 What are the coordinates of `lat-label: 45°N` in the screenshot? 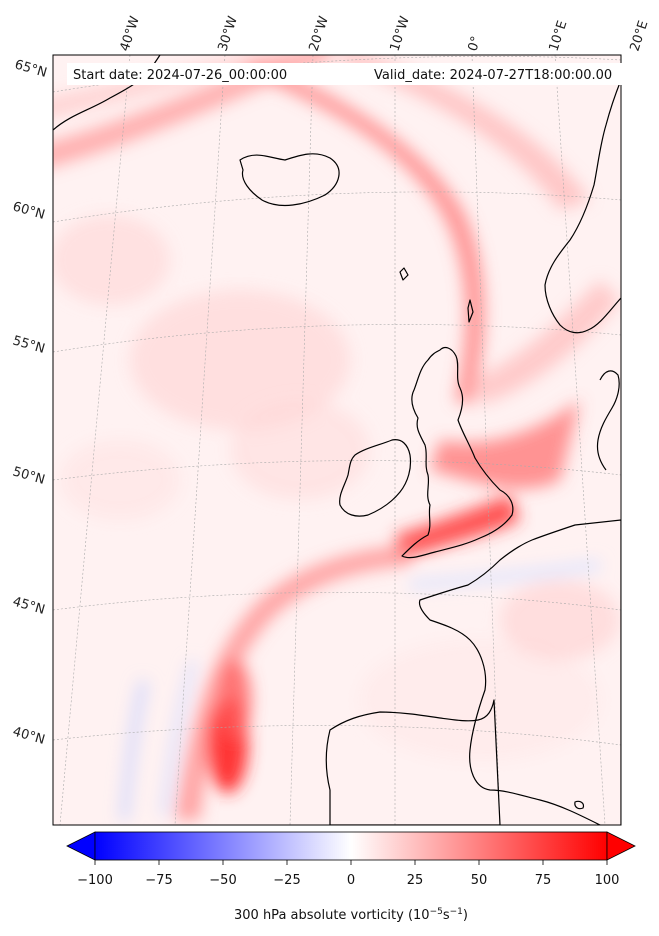 It's located at (29, 605).